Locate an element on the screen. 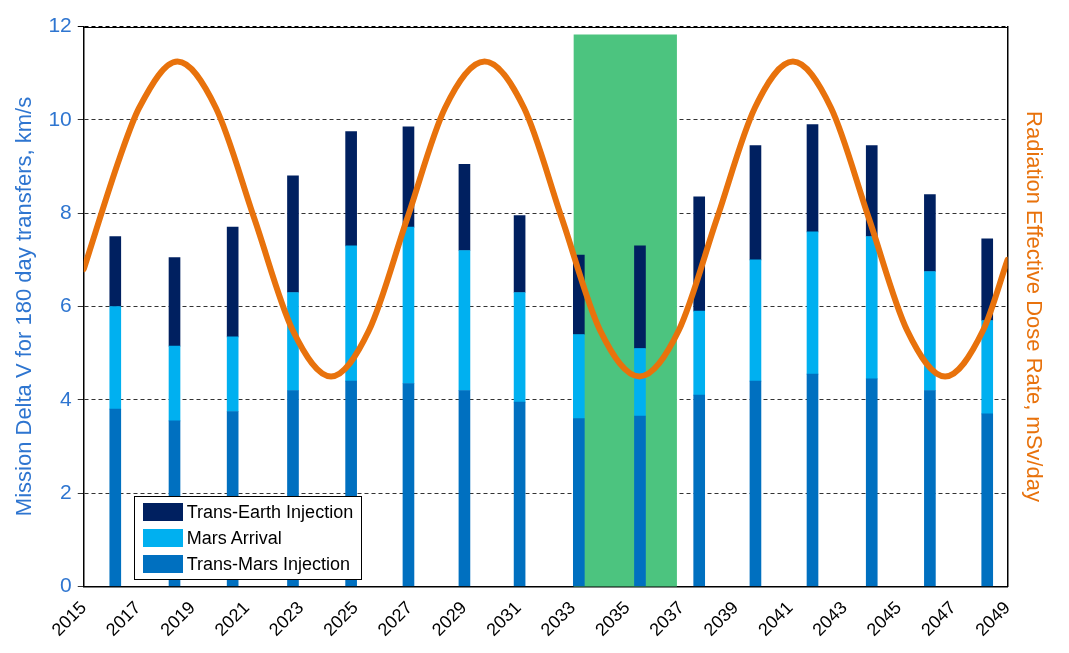 The height and width of the screenshot is (653, 1069). y-axis-title: Mission Delta V for 180 day transfers, km/s is located at coordinates (24, 306).